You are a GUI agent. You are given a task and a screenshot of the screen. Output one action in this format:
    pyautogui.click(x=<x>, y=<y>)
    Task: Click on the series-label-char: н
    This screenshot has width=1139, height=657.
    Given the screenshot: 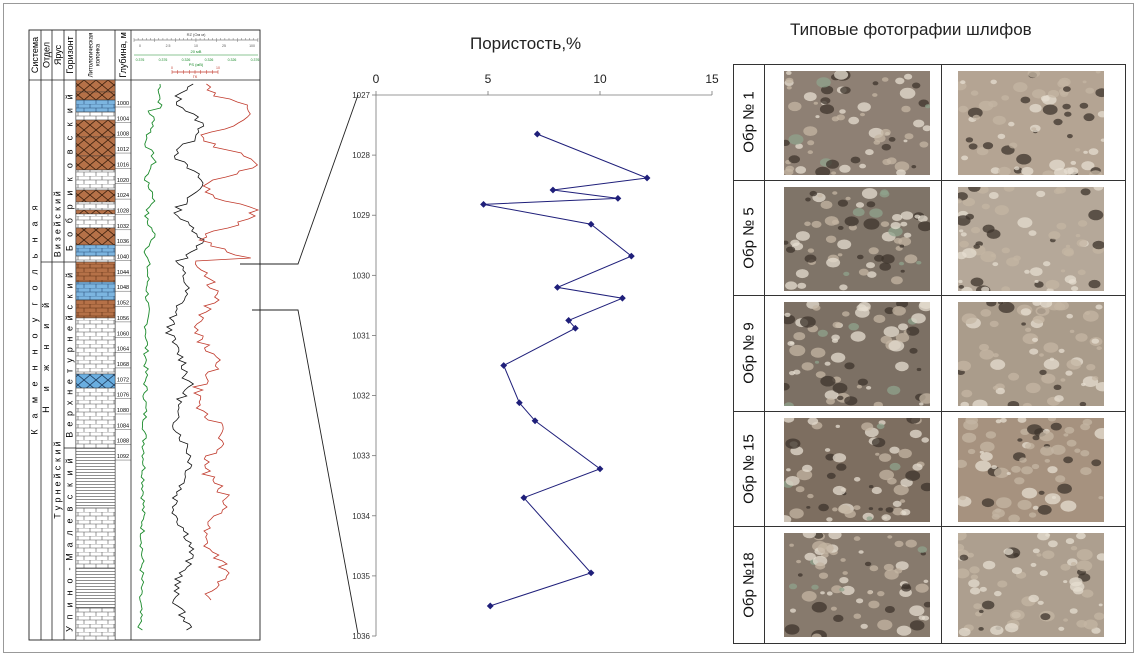 What is the action you would take?
    pyautogui.click(x=46, y=347)
    